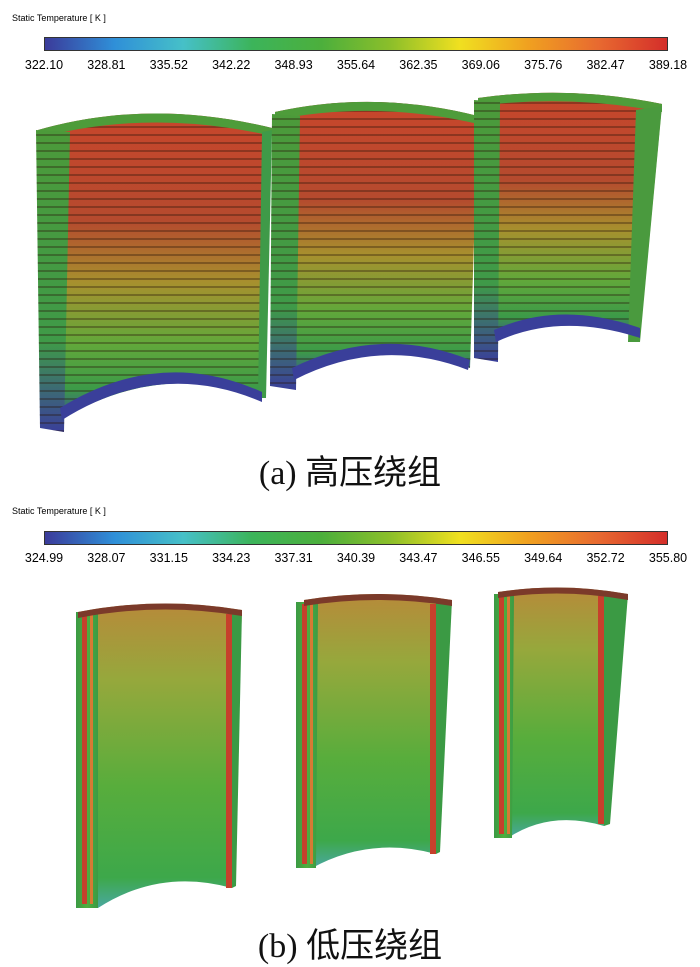  What do you see at coordinates (418, 558) in the screenshot?
I see `color-scale-tick-label: 343.47` at bounding box center [418, 558].